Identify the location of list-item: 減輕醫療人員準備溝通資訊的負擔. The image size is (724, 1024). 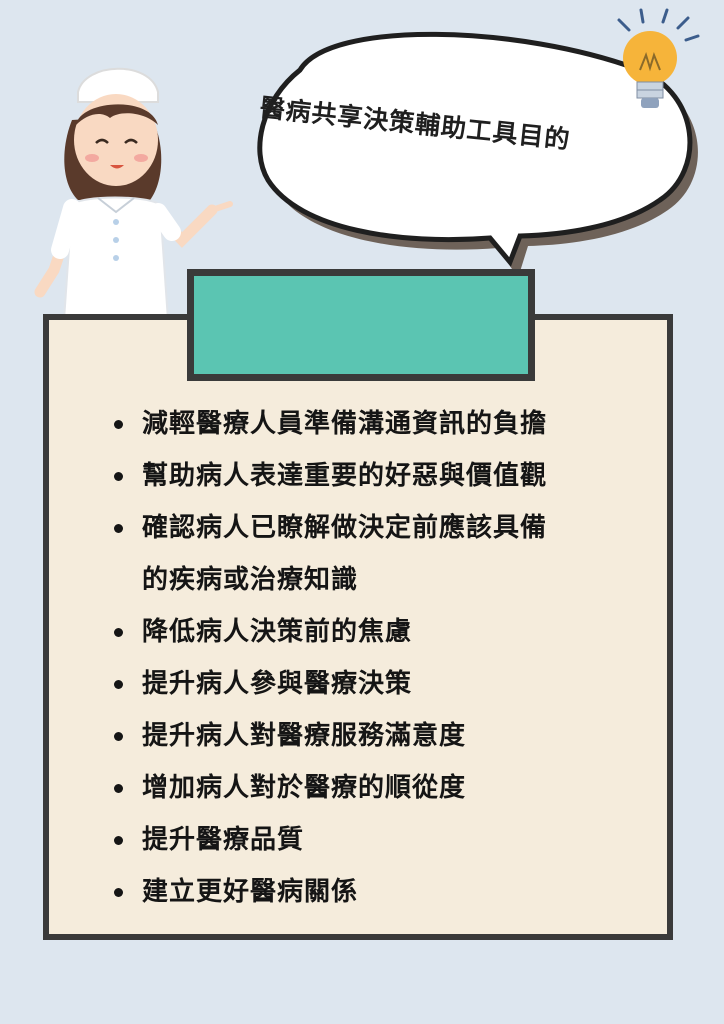
(380, 424).